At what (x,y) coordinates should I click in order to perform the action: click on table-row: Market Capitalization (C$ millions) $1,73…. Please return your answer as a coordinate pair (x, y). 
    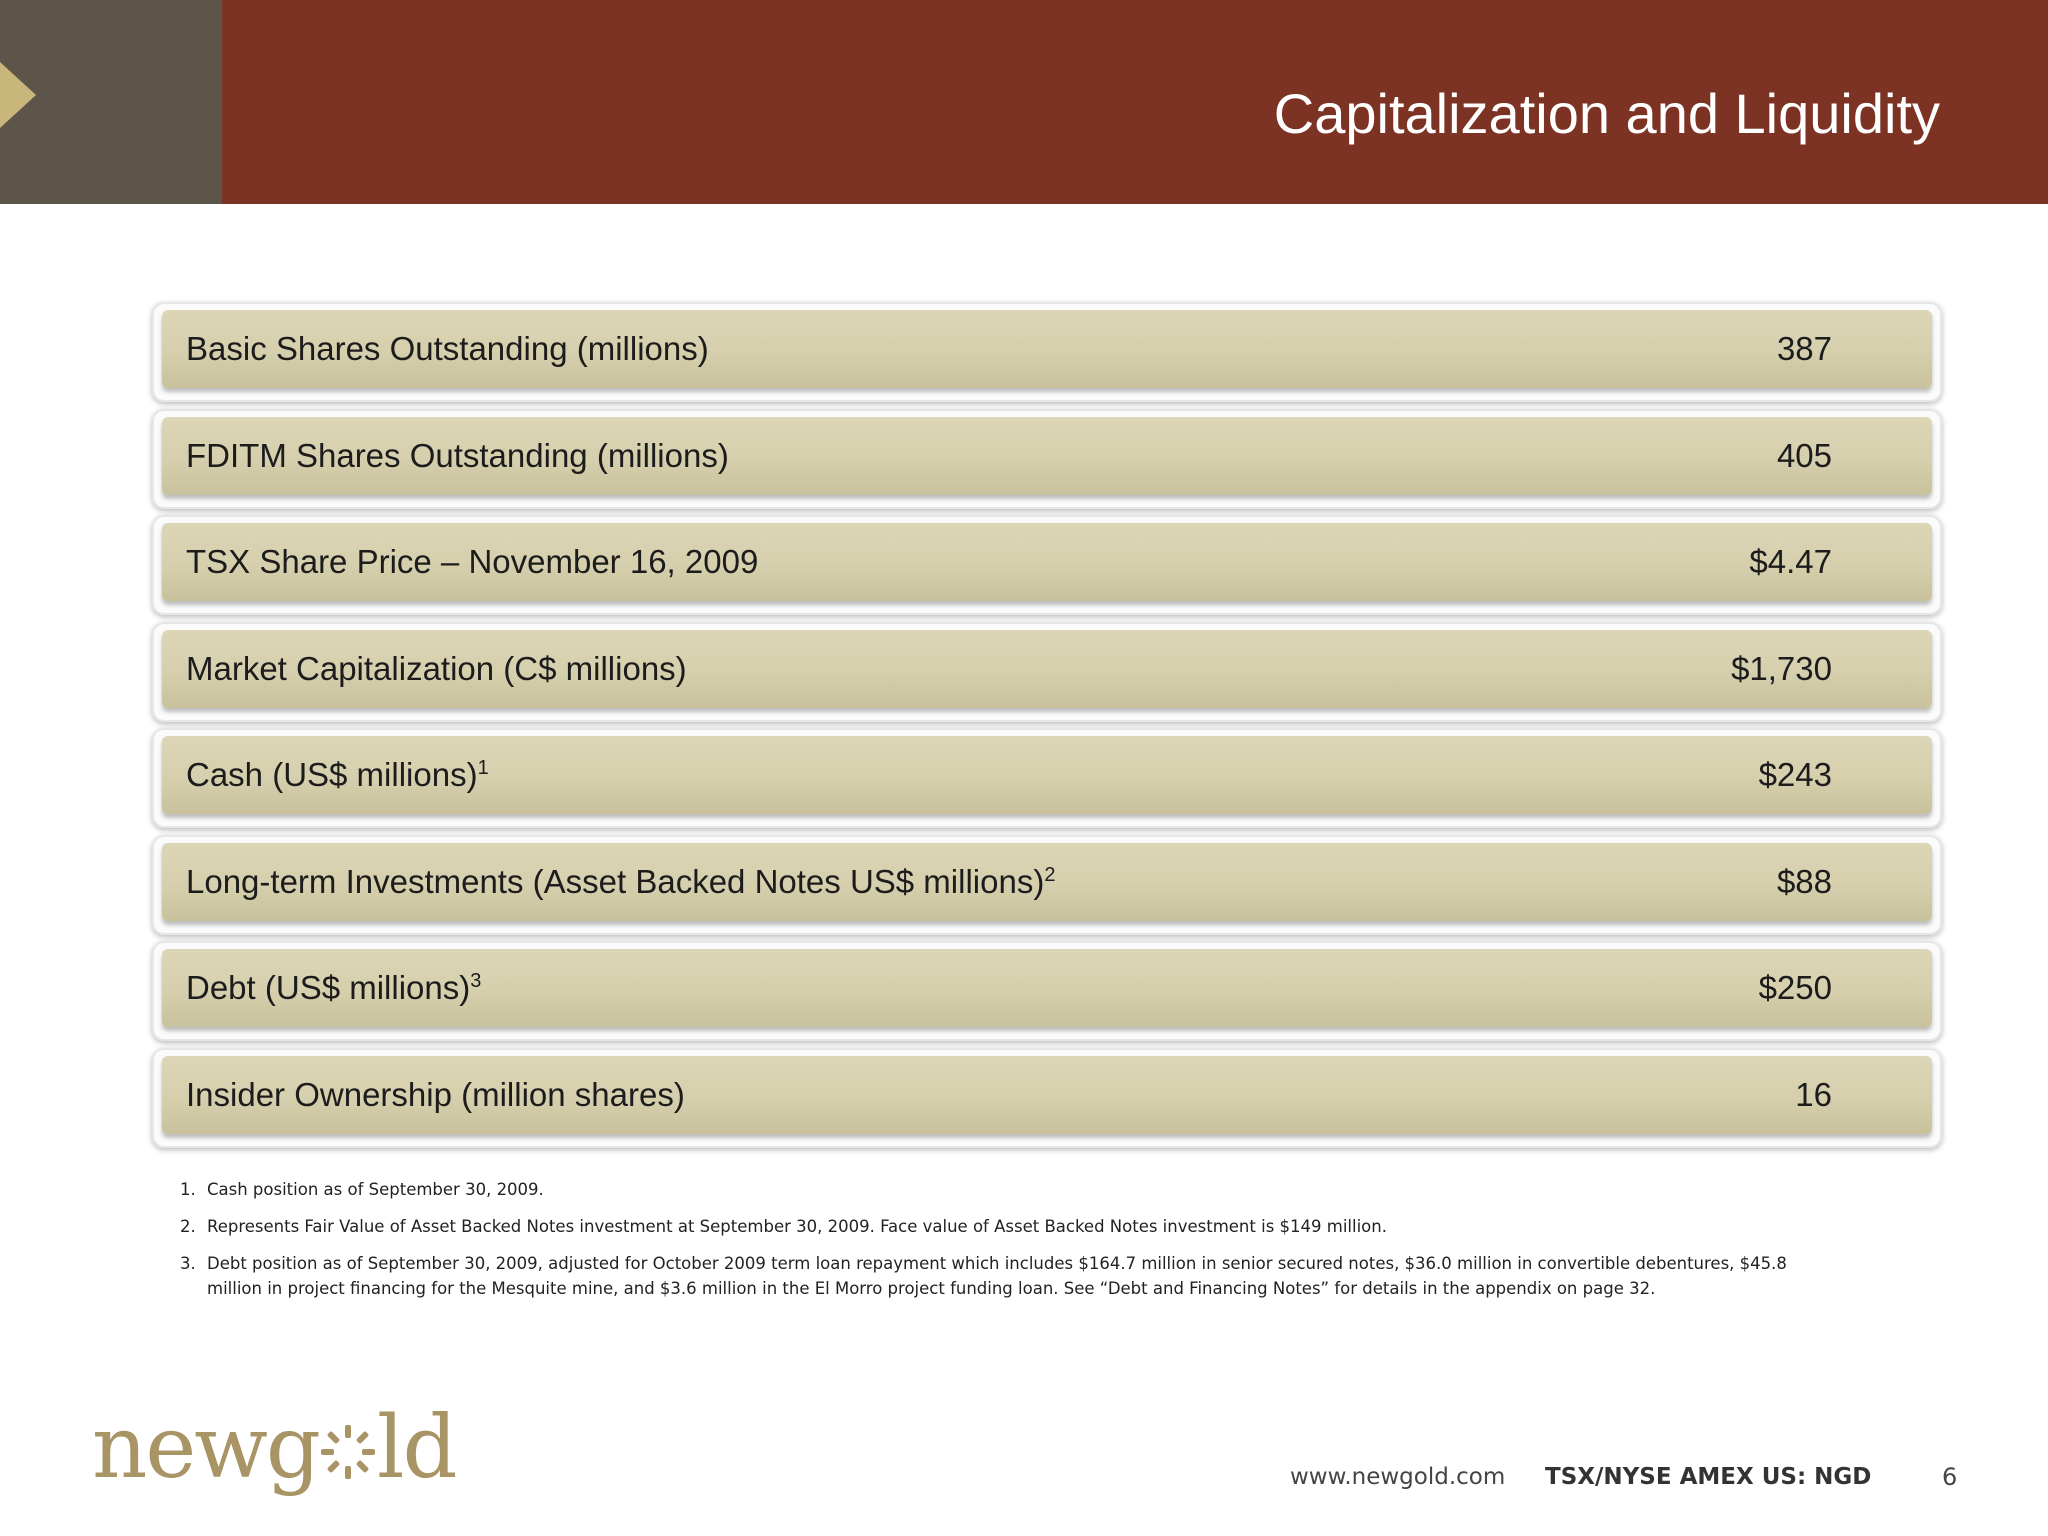
    Looking at the image, I should click on (1047, 671).